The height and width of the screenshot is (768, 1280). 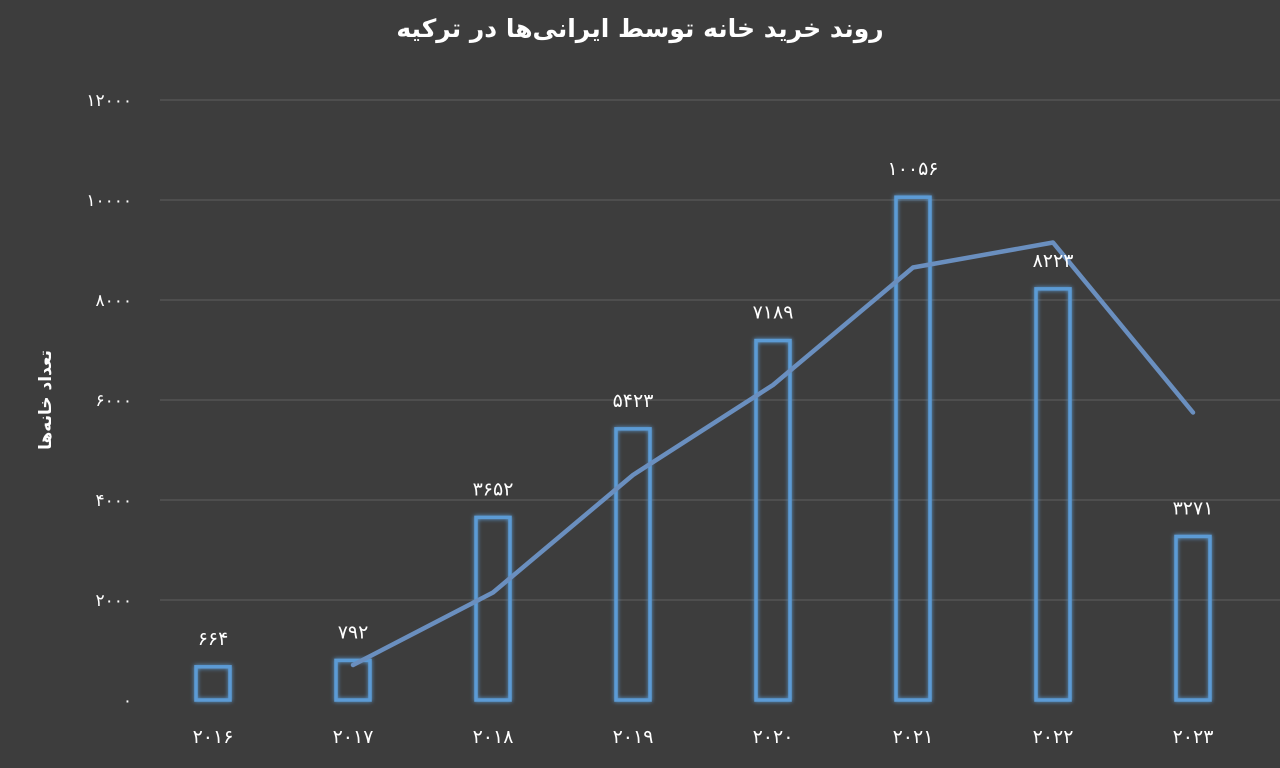 I want to click on data-label: ۸۲۲۳, so click(x=1053, y=261).